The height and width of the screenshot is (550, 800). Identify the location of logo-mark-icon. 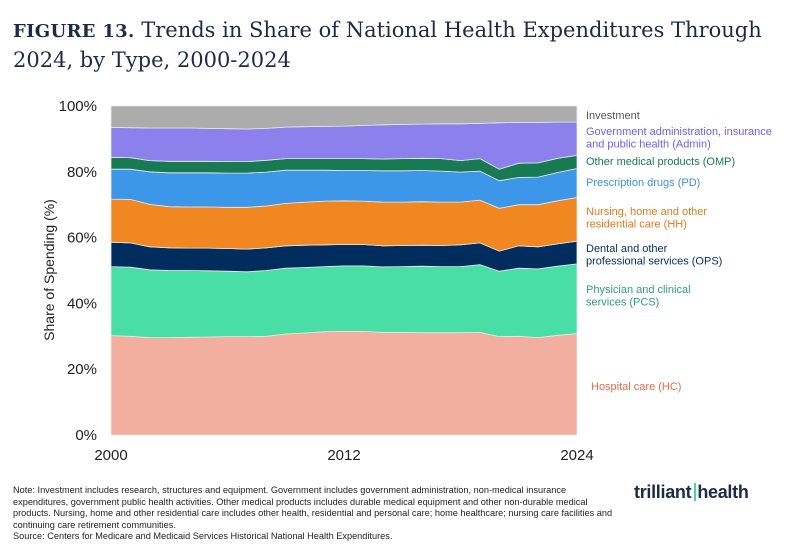
(694, 492).